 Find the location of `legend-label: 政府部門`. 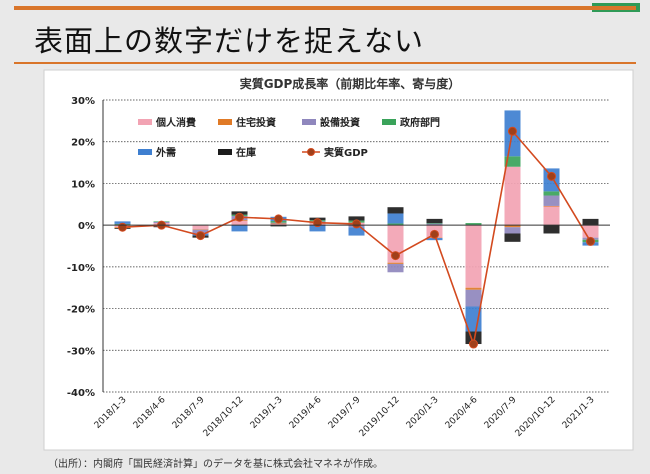

legend-label: 政府部門 is located at coordinates (420, 122).